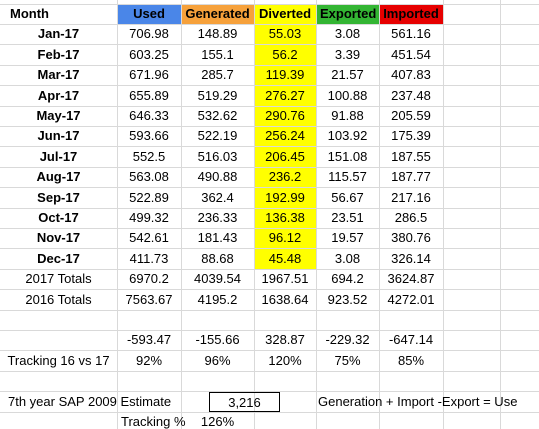 The width and height of the screenshot is (539, 429). What do you see at coordinates (411, 197) in the screenshot?
I see `value-cell: 217.16` at bounding box center [411, 197].